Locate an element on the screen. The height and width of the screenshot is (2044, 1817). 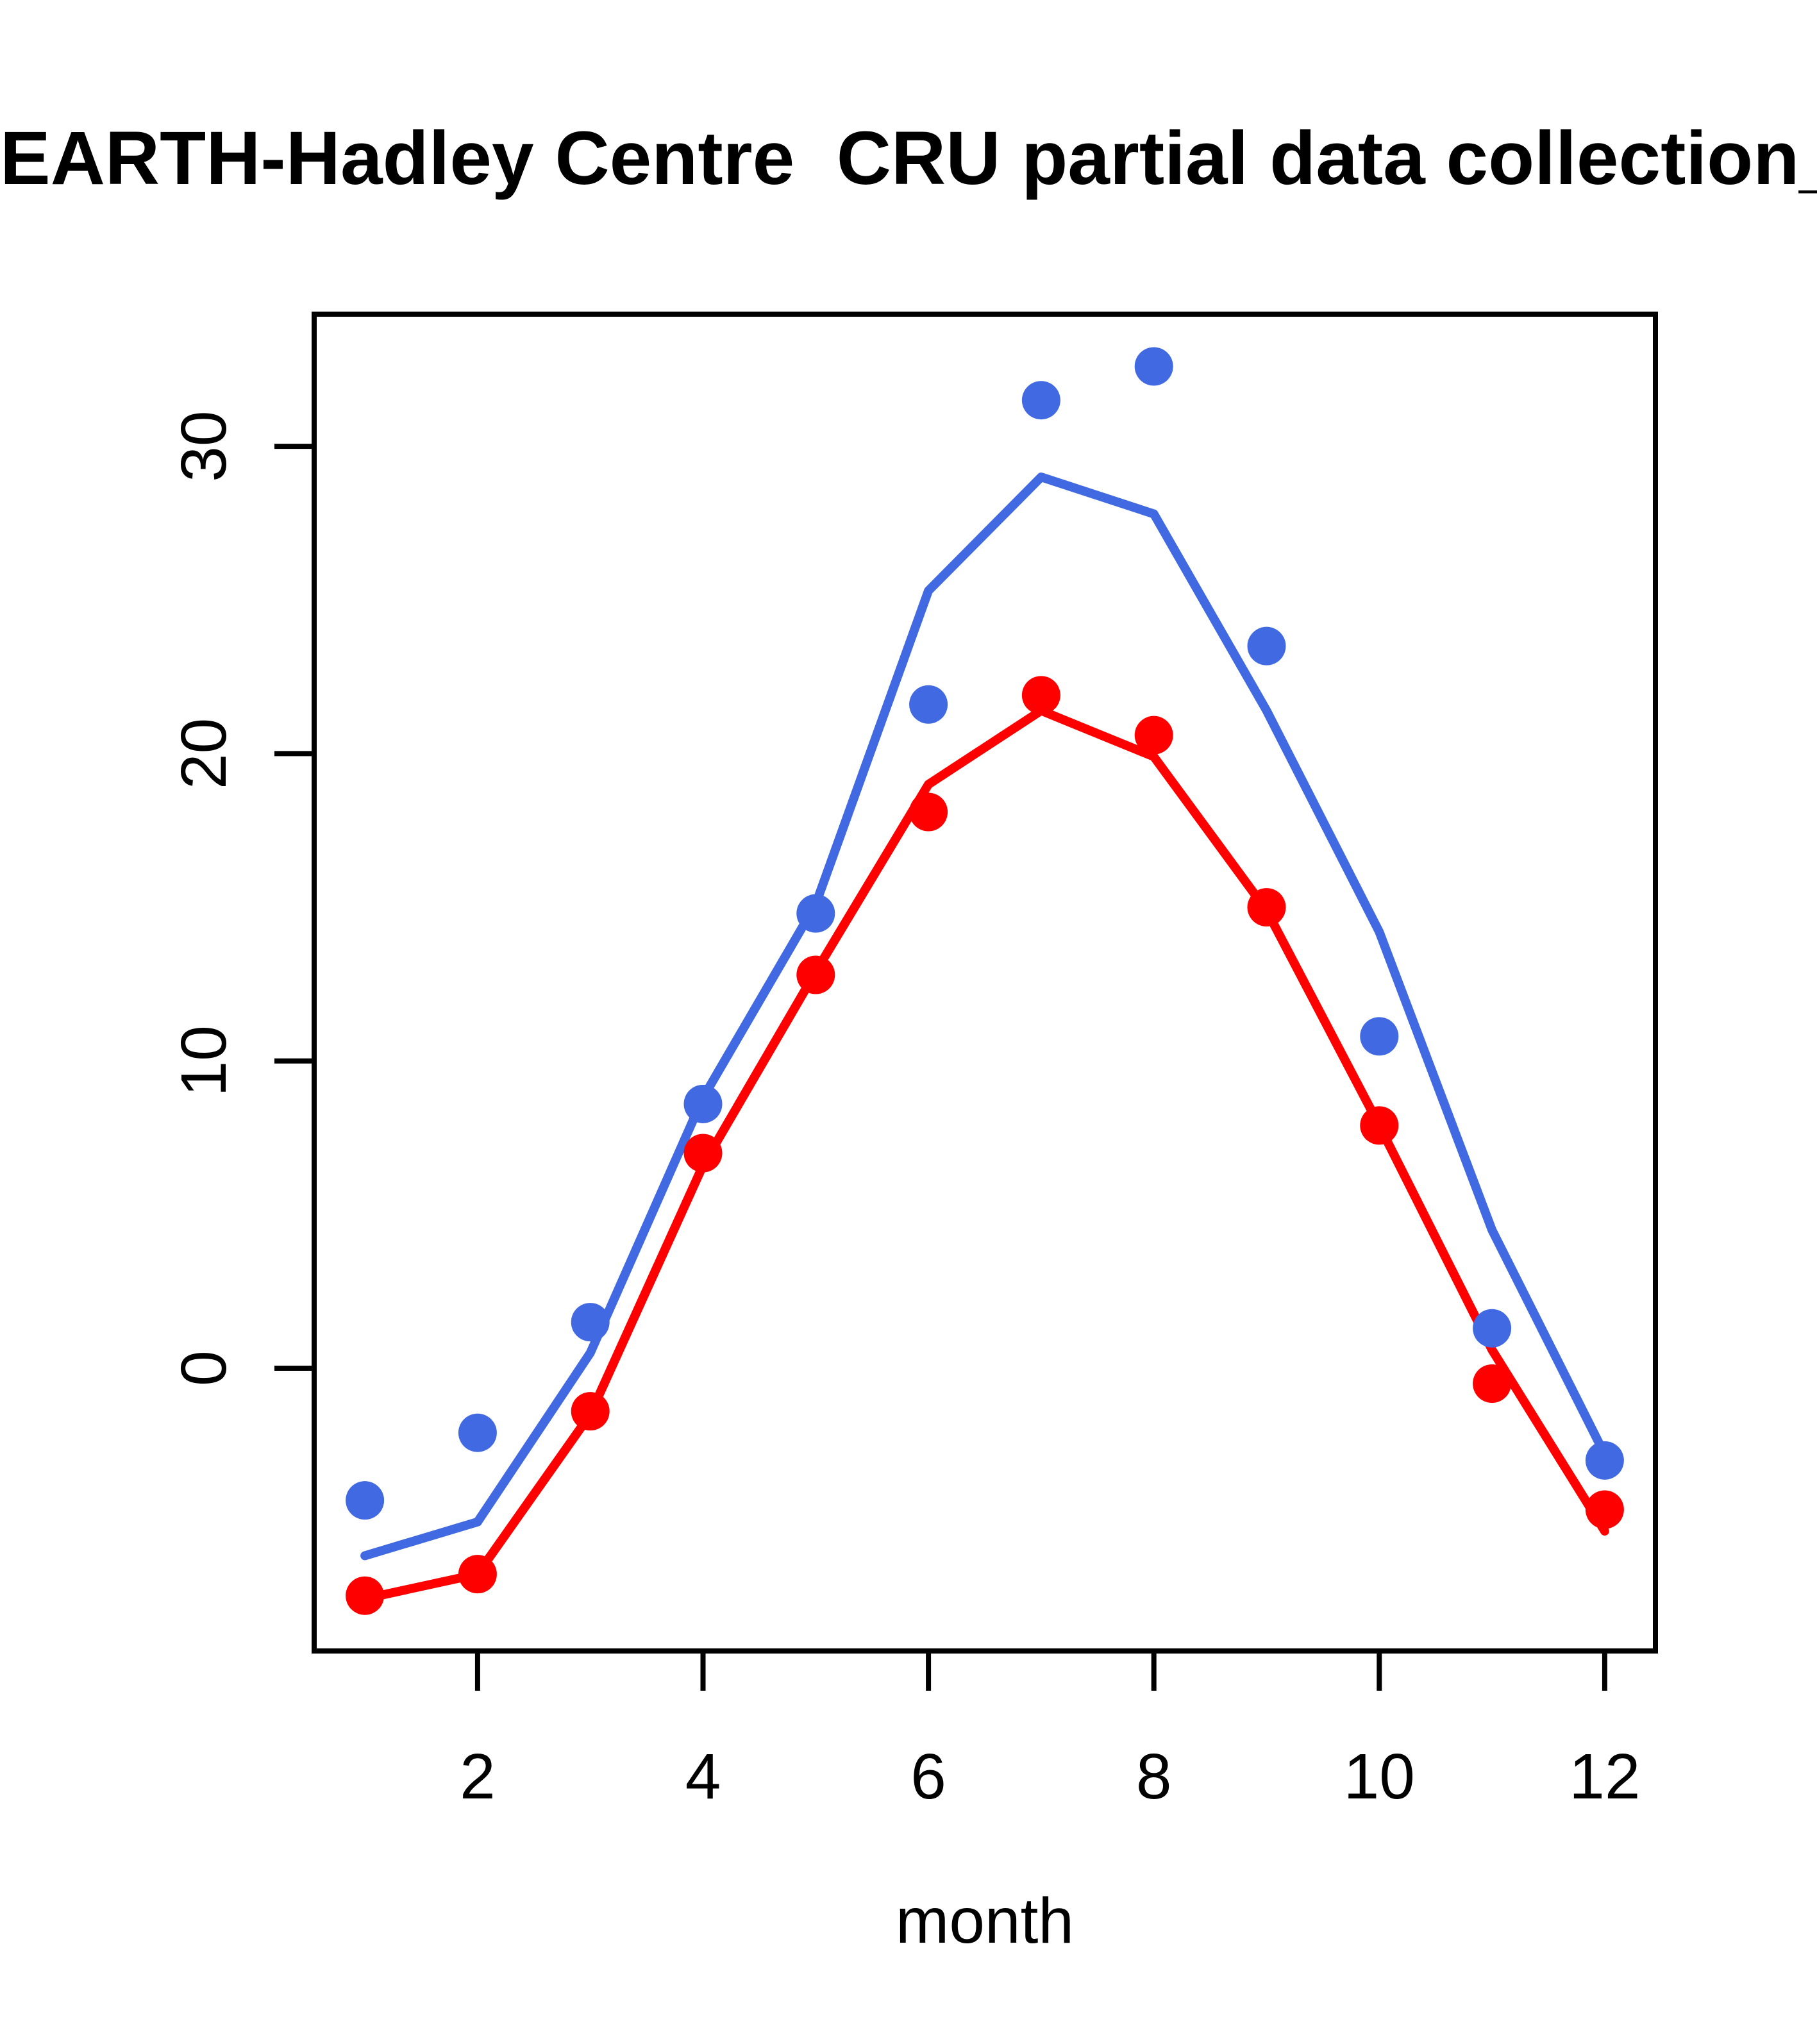
y-tick-label: 10 is located at coordinates (204, 1060).